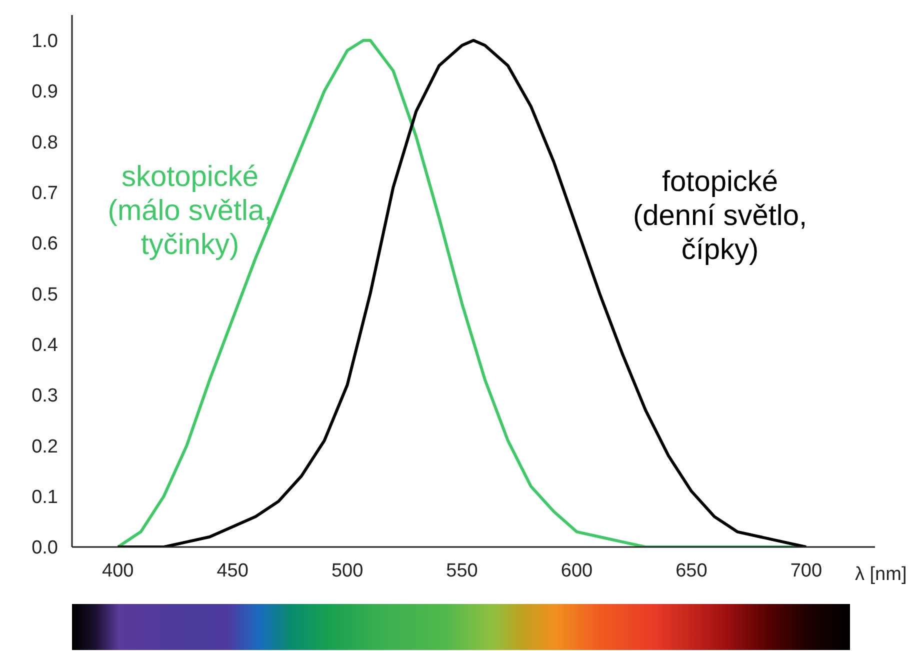 The height and width of the screenshot is (651, 922). I want to click on y-tick-label: 0.8, so click(45, 143).